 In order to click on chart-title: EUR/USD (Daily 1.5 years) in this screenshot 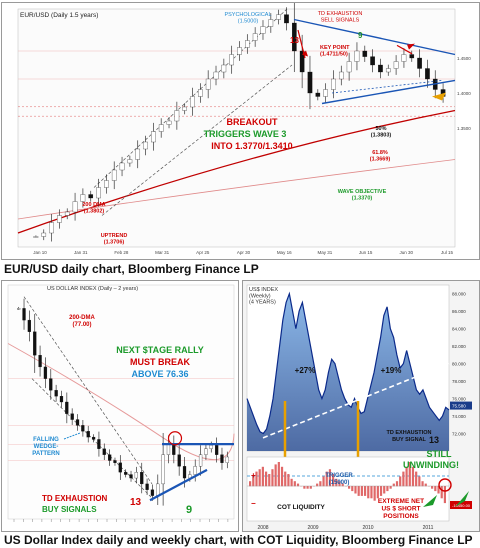, I will do `click(59, 15)`.